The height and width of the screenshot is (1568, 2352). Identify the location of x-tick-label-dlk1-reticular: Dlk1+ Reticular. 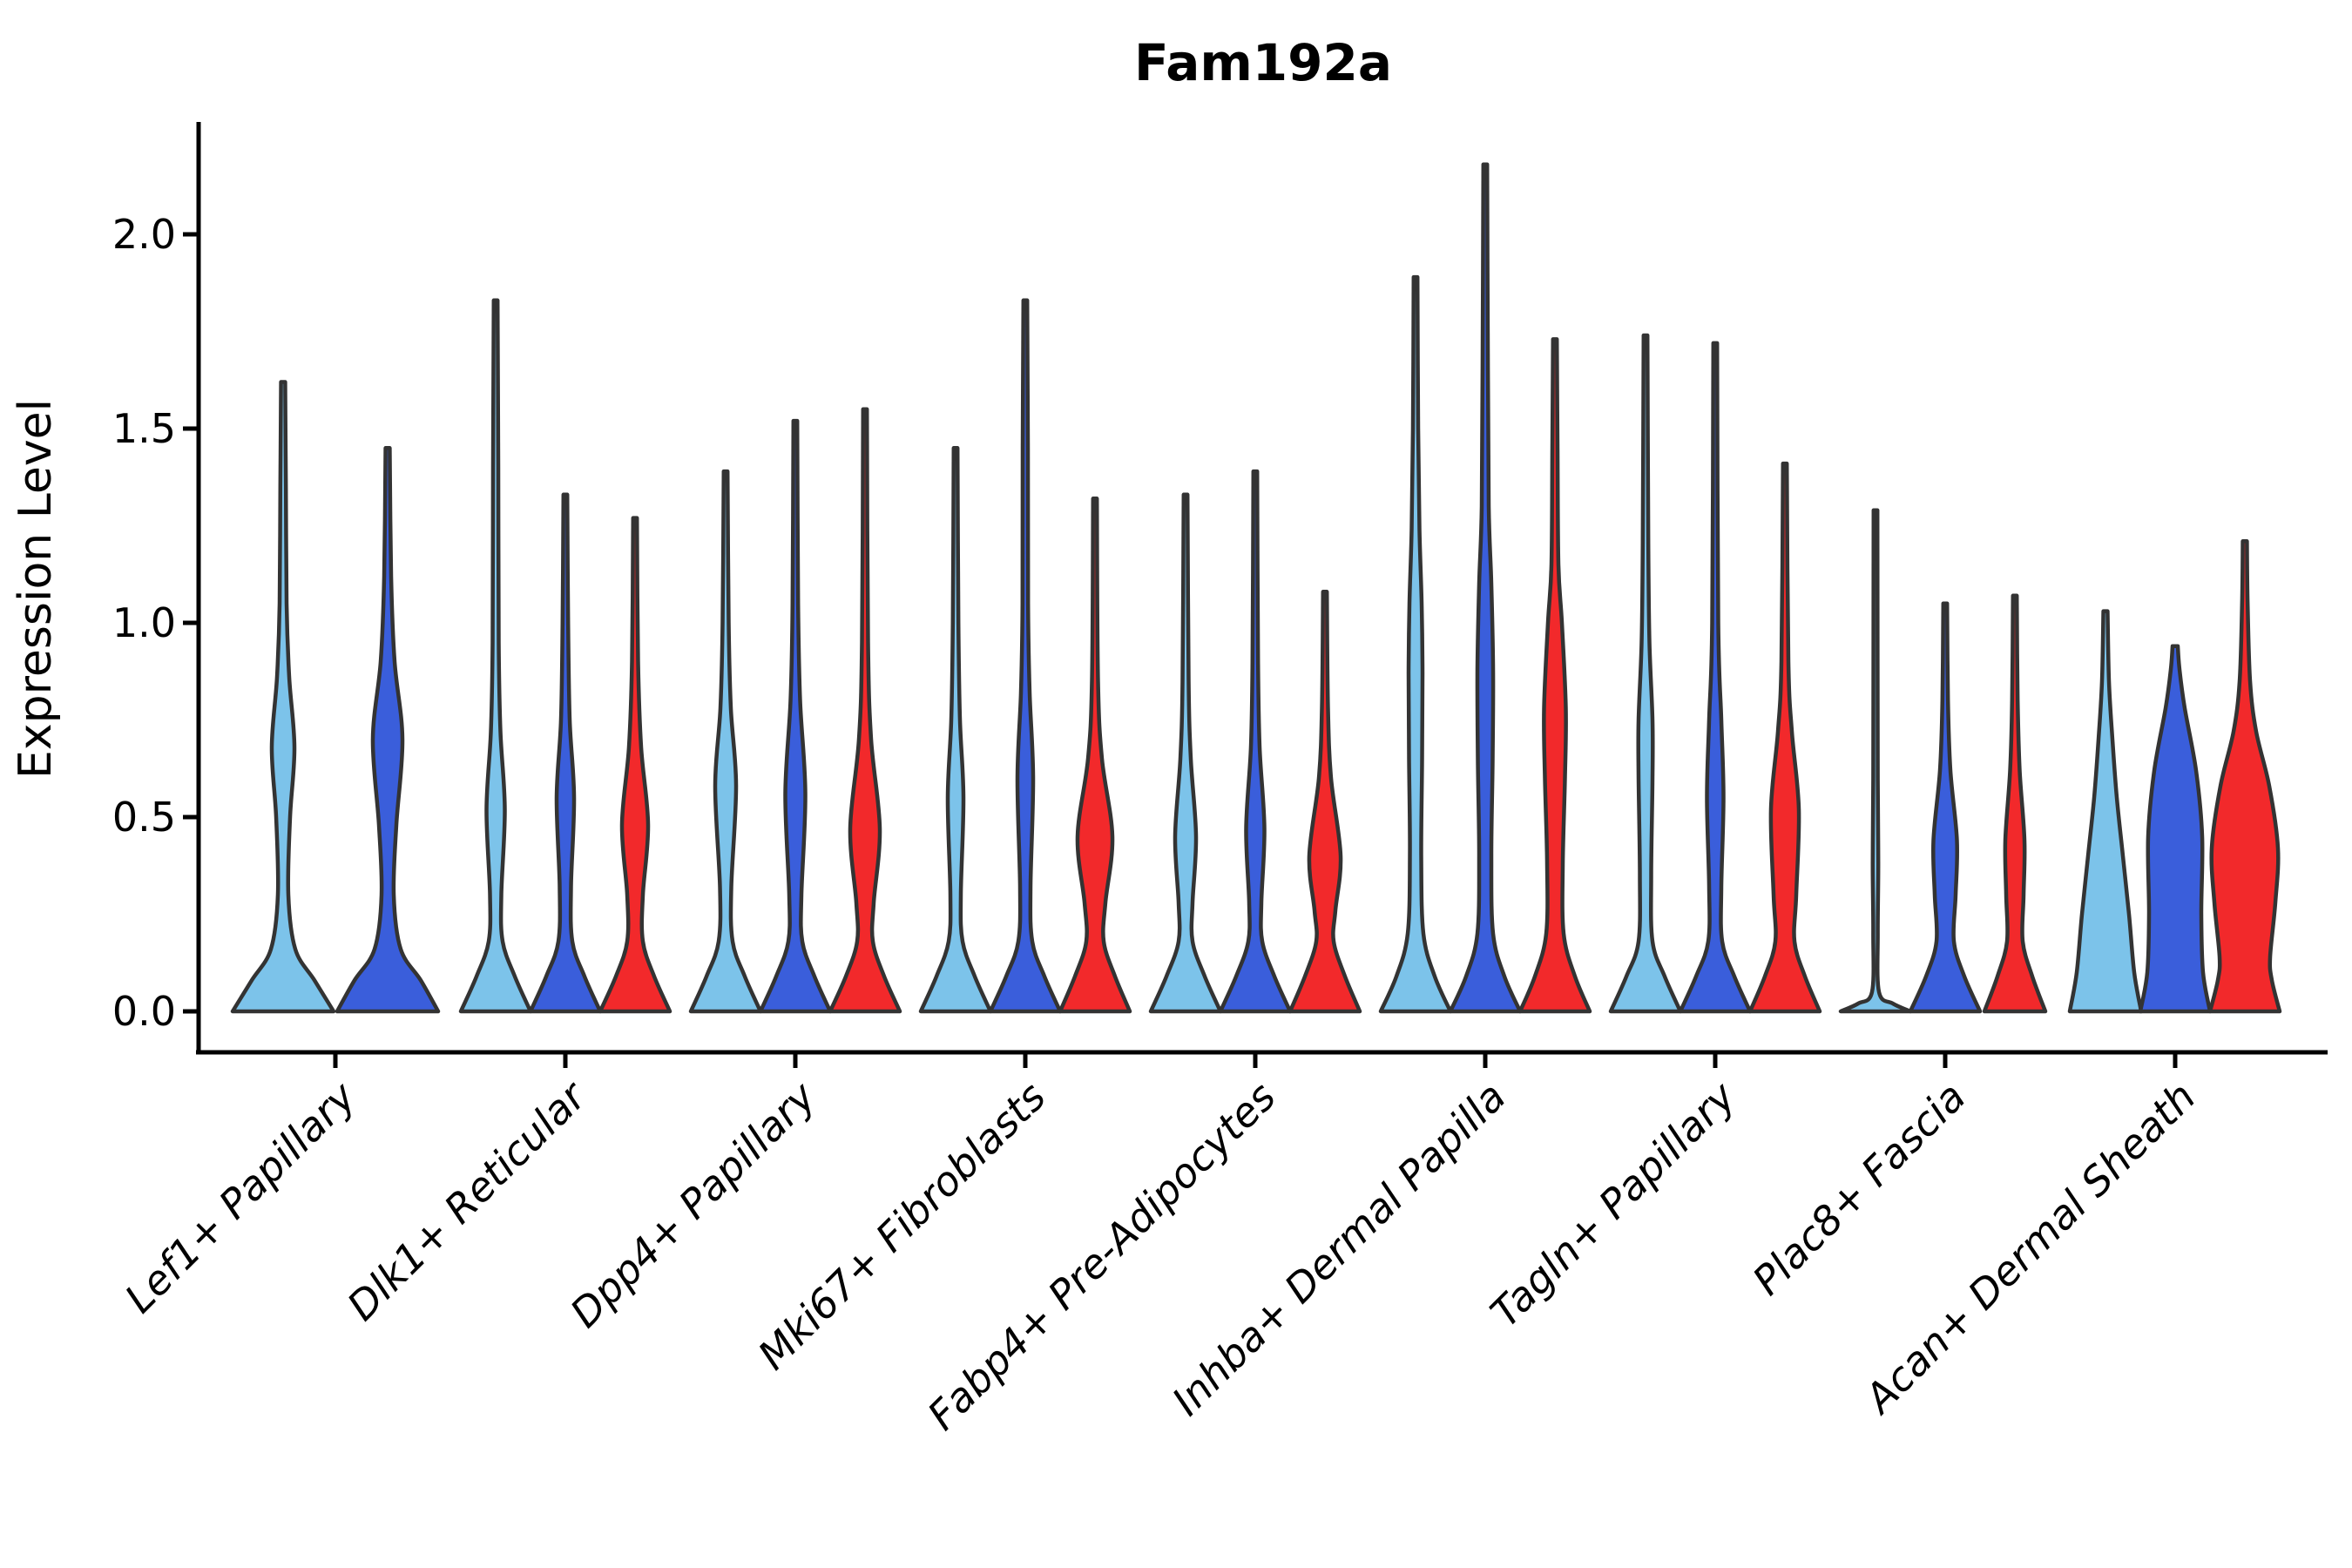
(467, 1200).